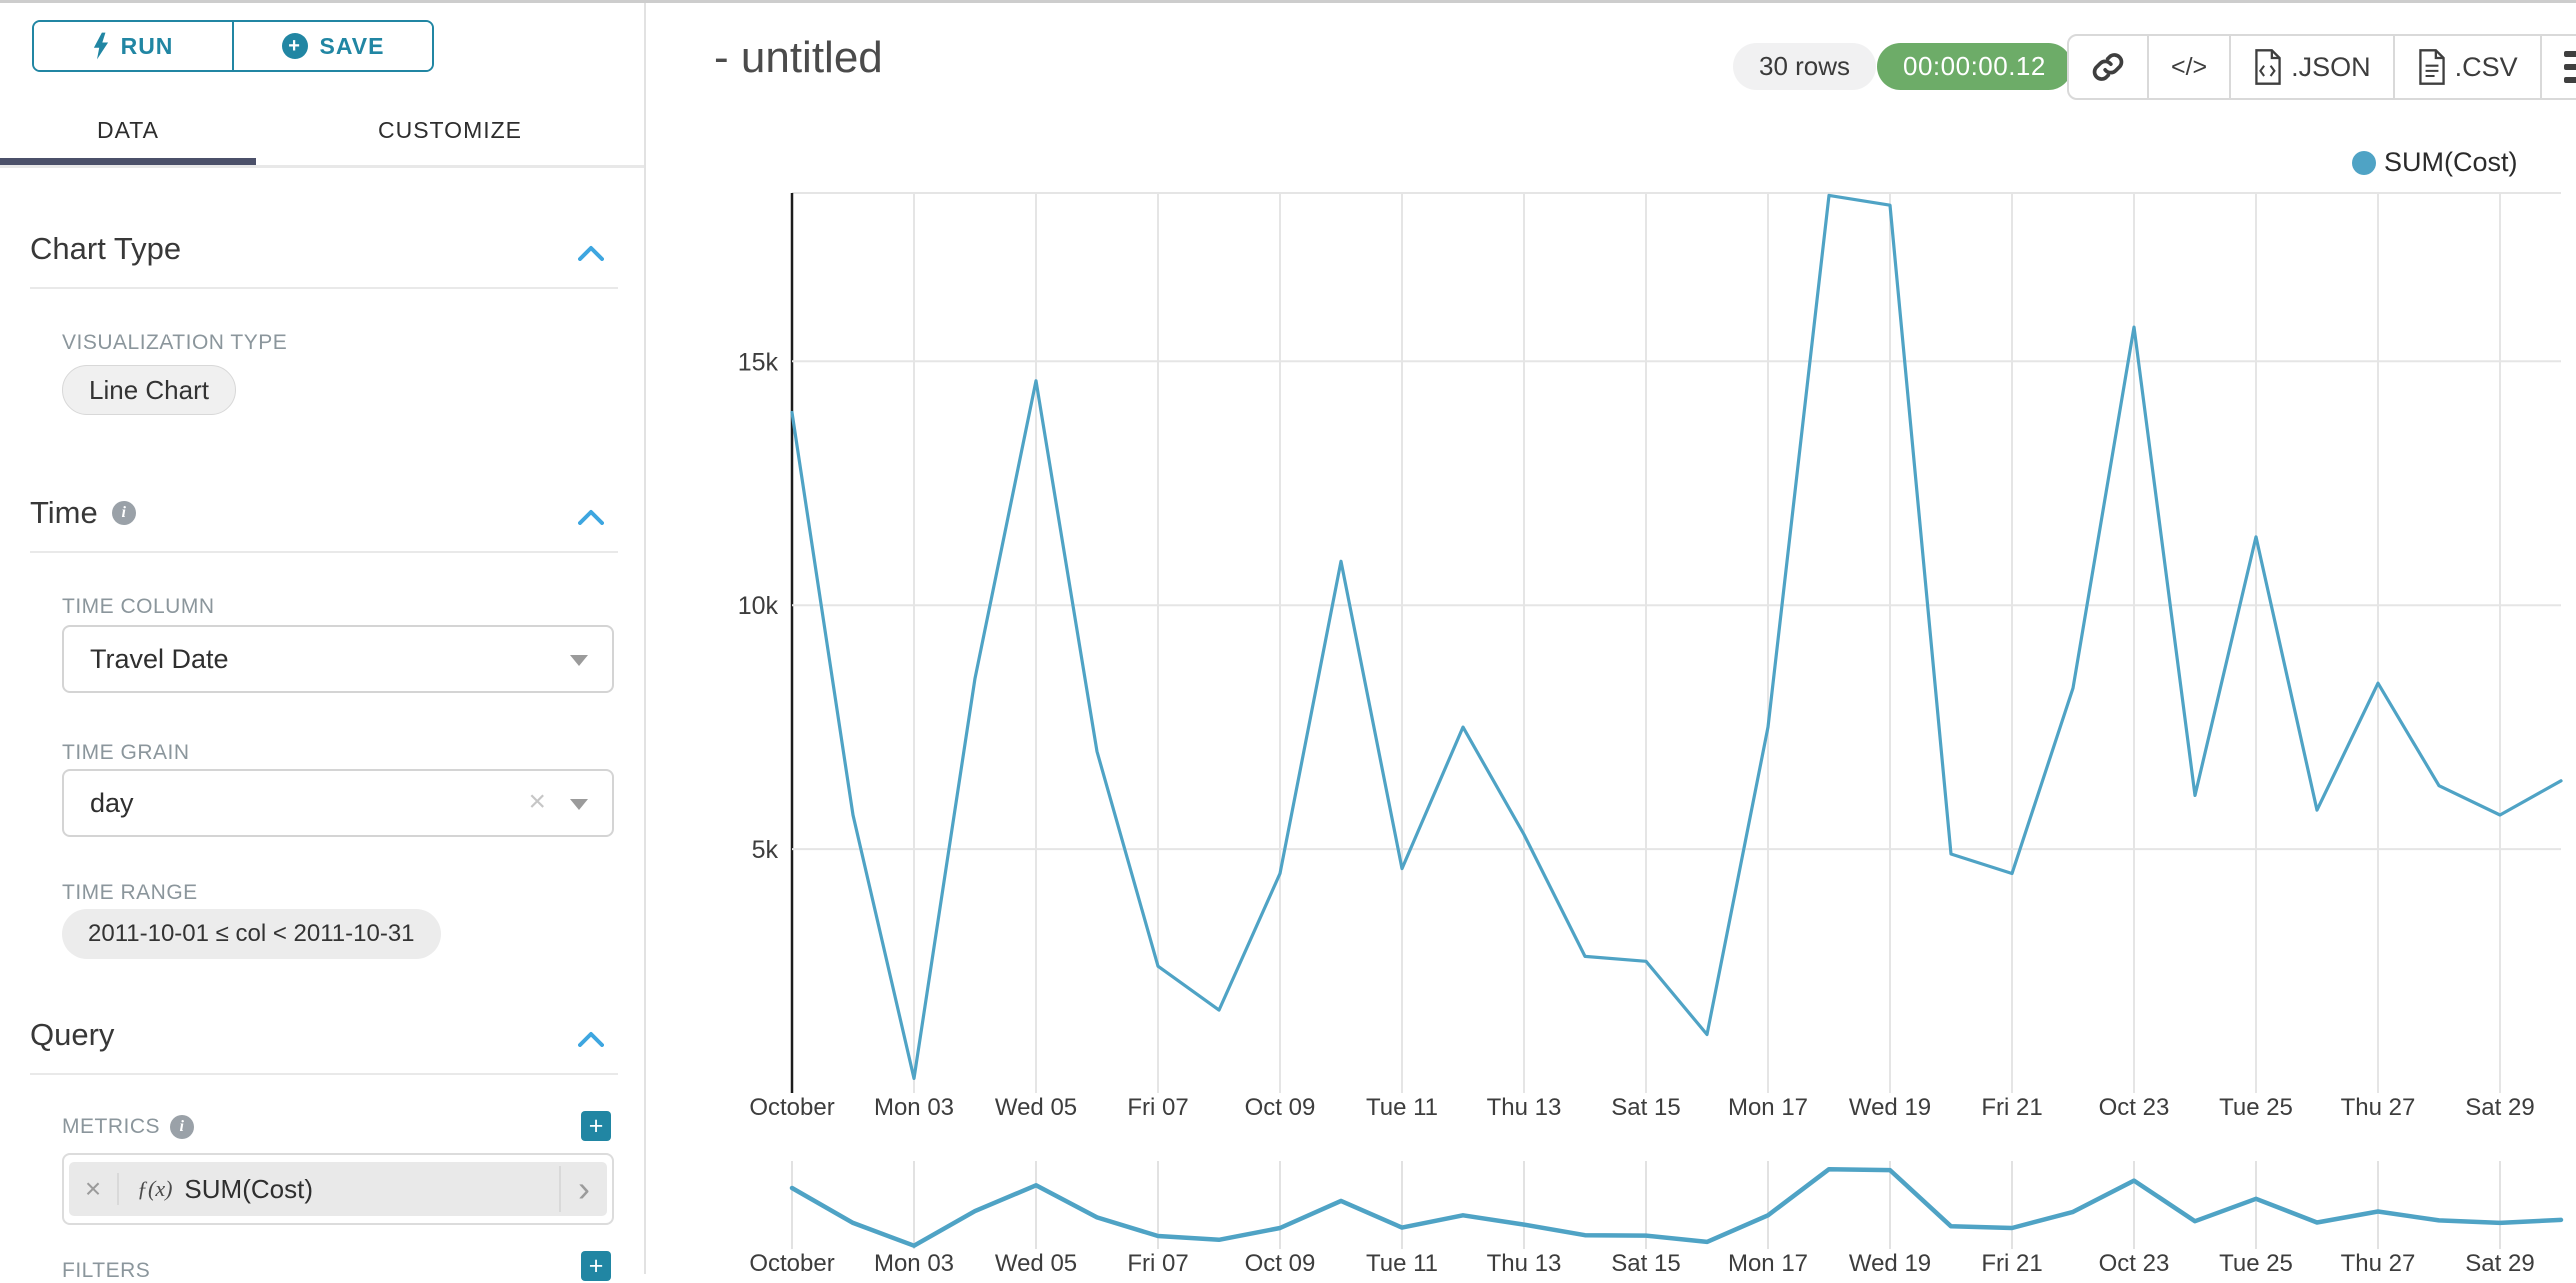  Describe the element at coordinates (149, 390) in the screenshot. I see `visualization-type-pill: Line Chart` at that location.